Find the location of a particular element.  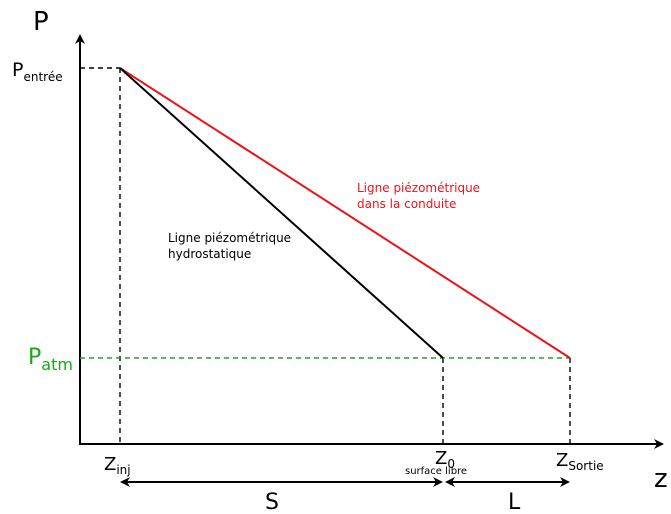

z0-note: surface libre is located at coordinates (436, 471).